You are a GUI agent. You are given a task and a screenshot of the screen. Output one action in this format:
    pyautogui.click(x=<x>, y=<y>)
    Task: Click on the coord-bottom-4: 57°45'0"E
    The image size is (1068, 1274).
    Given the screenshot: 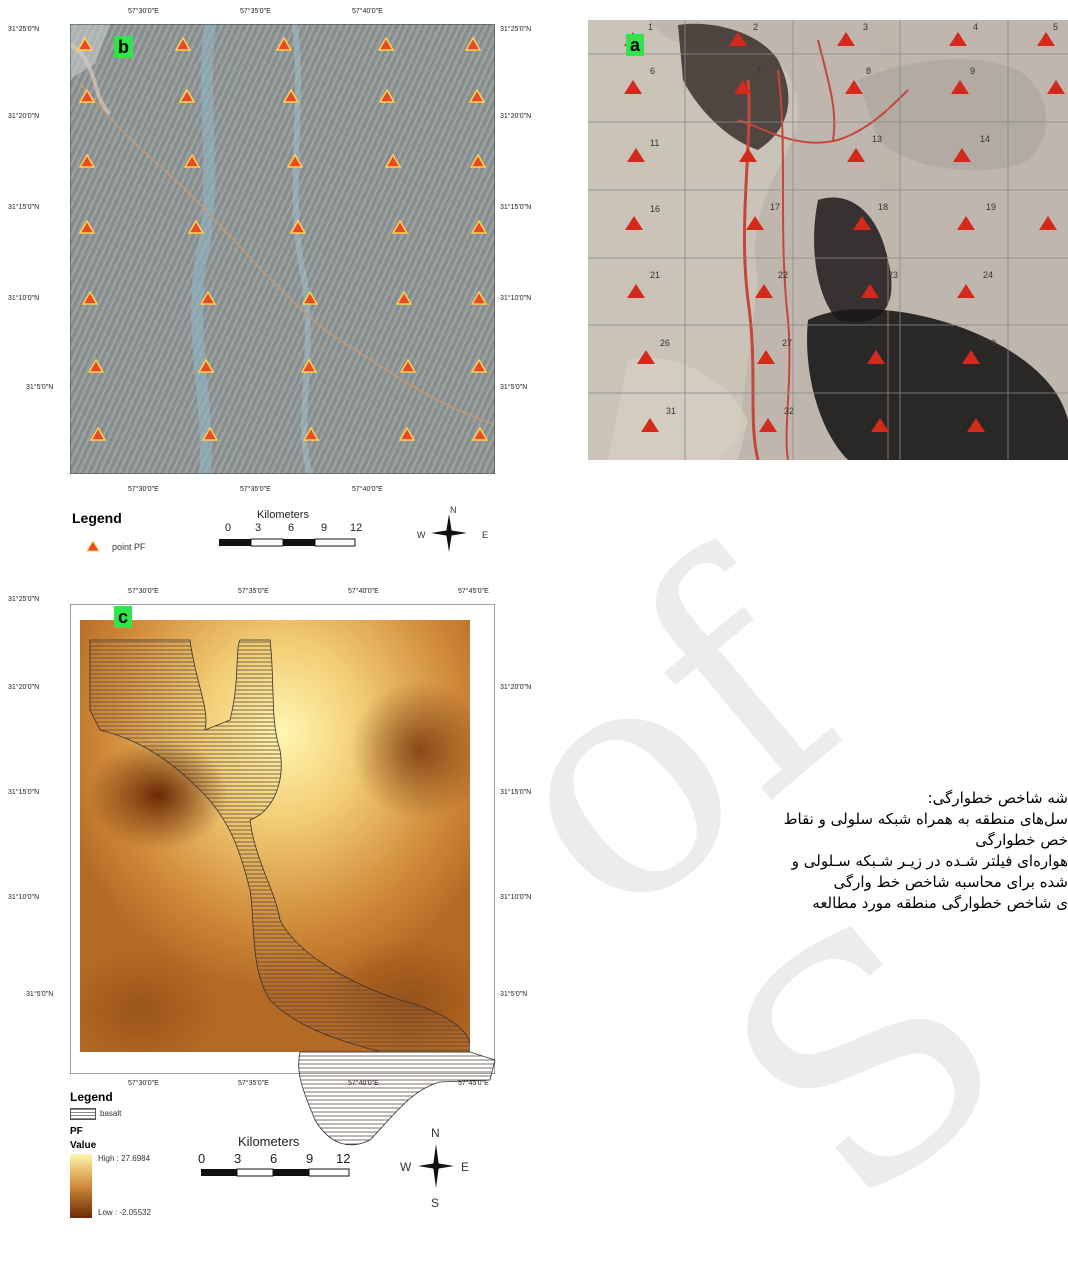 What is the action you would take?
    pyautogui.click(x=473, y=1083)
    